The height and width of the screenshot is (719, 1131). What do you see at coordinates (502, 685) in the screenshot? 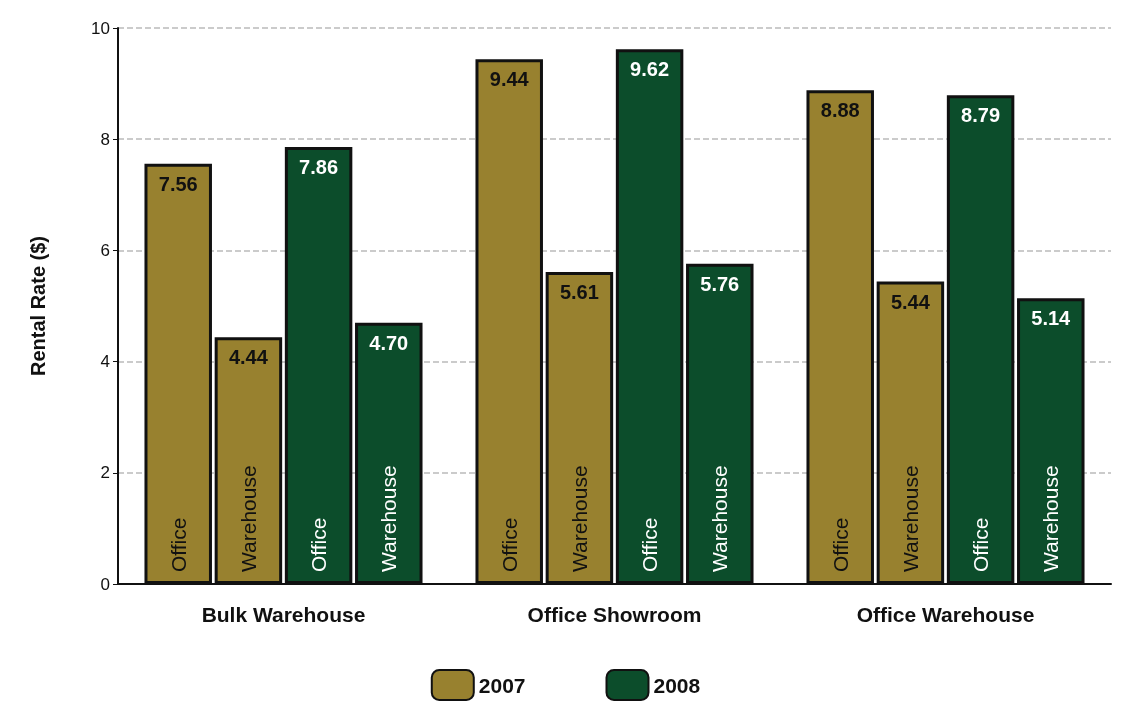
I see `legend-label: 2007` at bounding box center [502, 685].